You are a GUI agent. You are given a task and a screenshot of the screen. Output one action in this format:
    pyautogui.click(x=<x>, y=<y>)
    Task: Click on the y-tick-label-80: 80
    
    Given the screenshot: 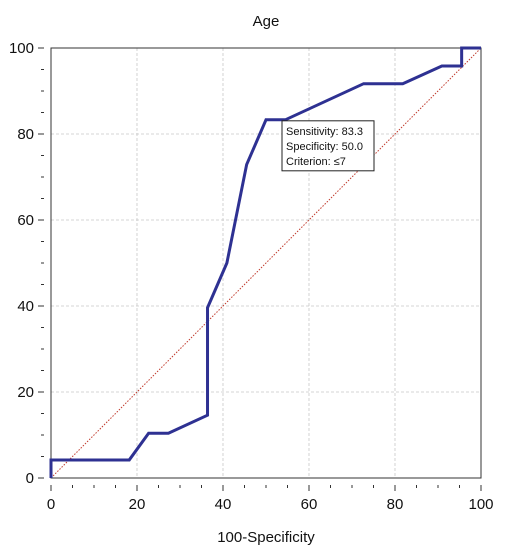 What is the action you would take?
    pyautogui.click(x=25, y=134)
    